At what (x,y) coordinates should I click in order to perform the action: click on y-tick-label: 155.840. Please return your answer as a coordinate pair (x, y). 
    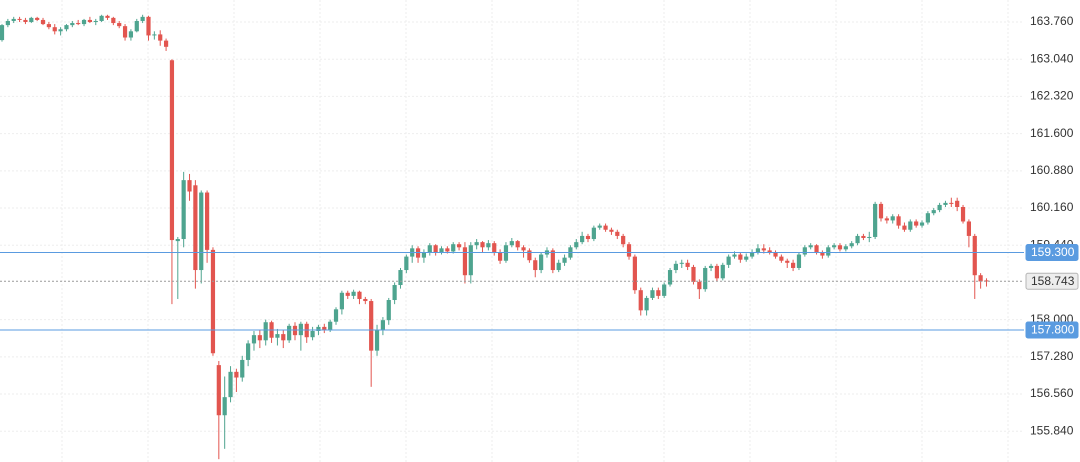
    Looking at the image, I should click on (1052, 430).